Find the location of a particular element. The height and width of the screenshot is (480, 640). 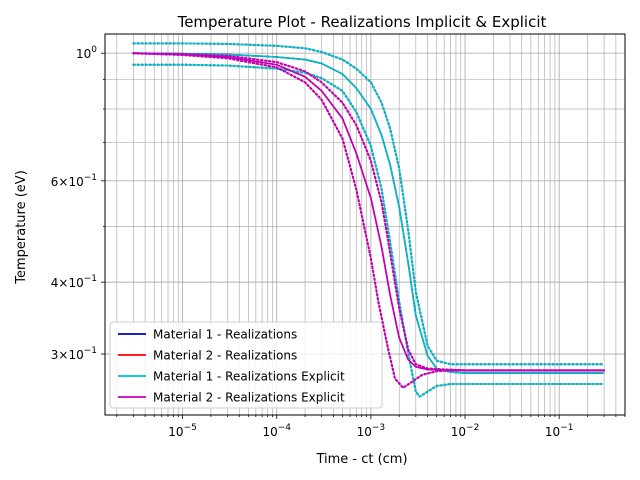

y-tick-label: 3×10⁻¹ is located at coordinates (74, 354).